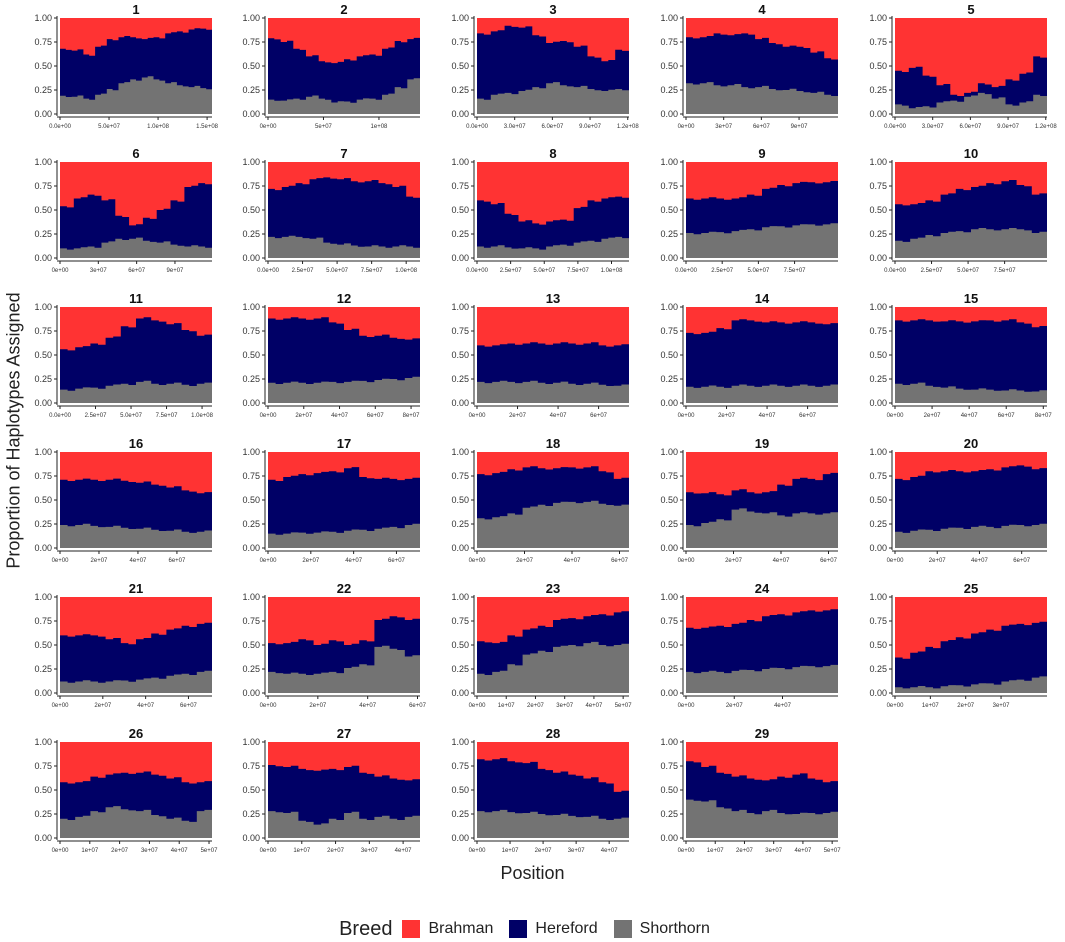 The width and height of the screenshot is (1065, 942). What do you see at coordinates (669, 234) in the screenshot?
I see `y-tick-label-9-1: 0.25` at bounding box center [669, 234].